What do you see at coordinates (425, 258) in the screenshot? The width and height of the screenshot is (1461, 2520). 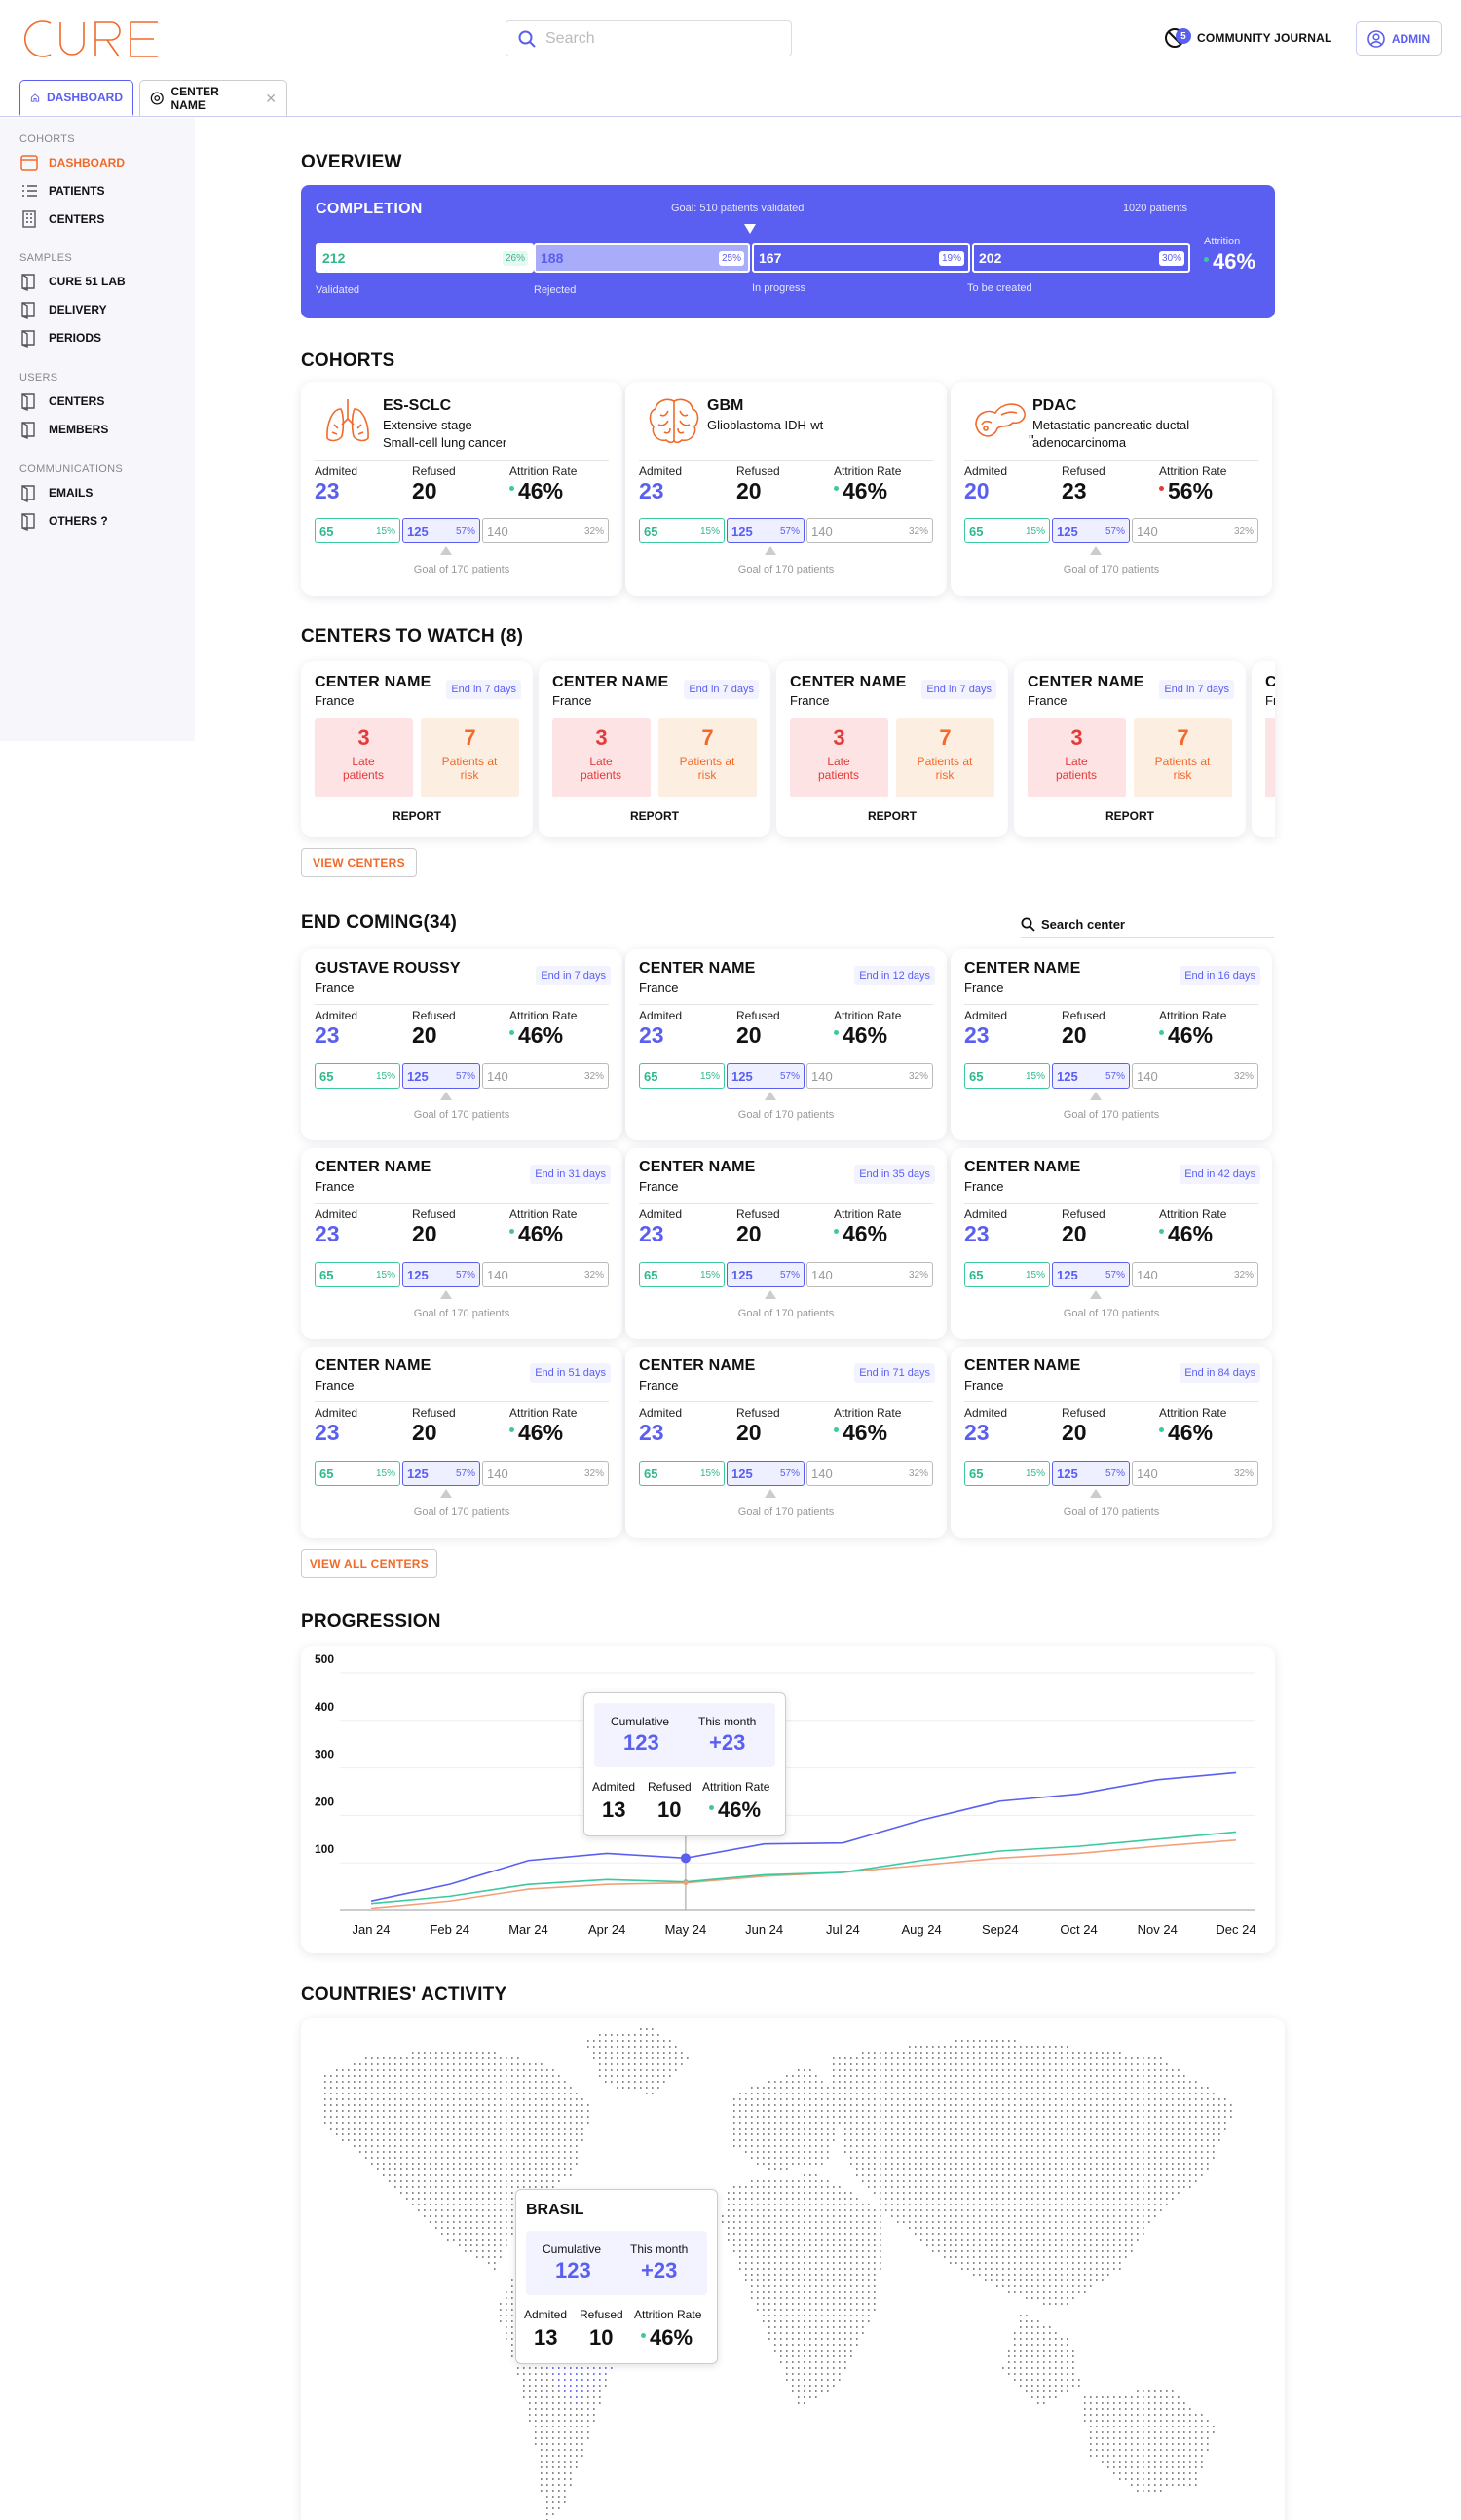 I see `segment-validated: 212 26%` at bounding box center [425, 258].